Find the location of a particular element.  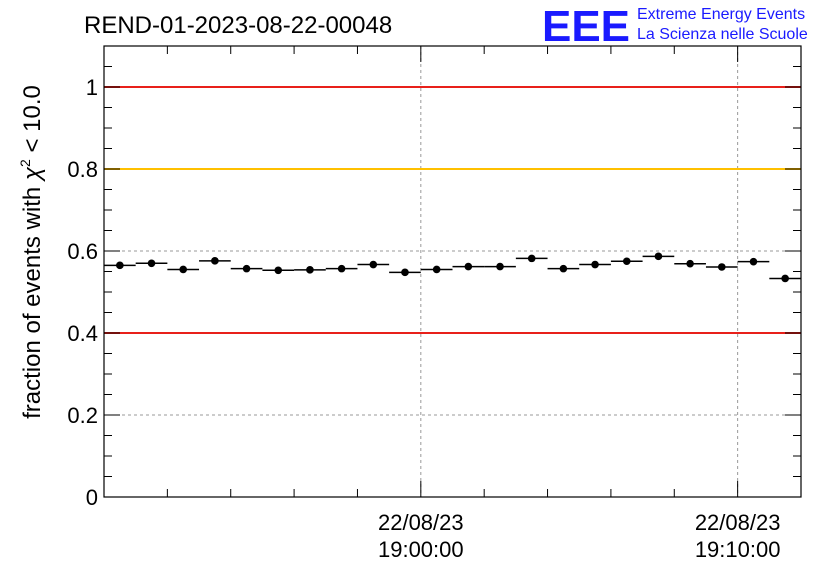

y-axis-label-chi: χ is located at coordinates (32, 174).